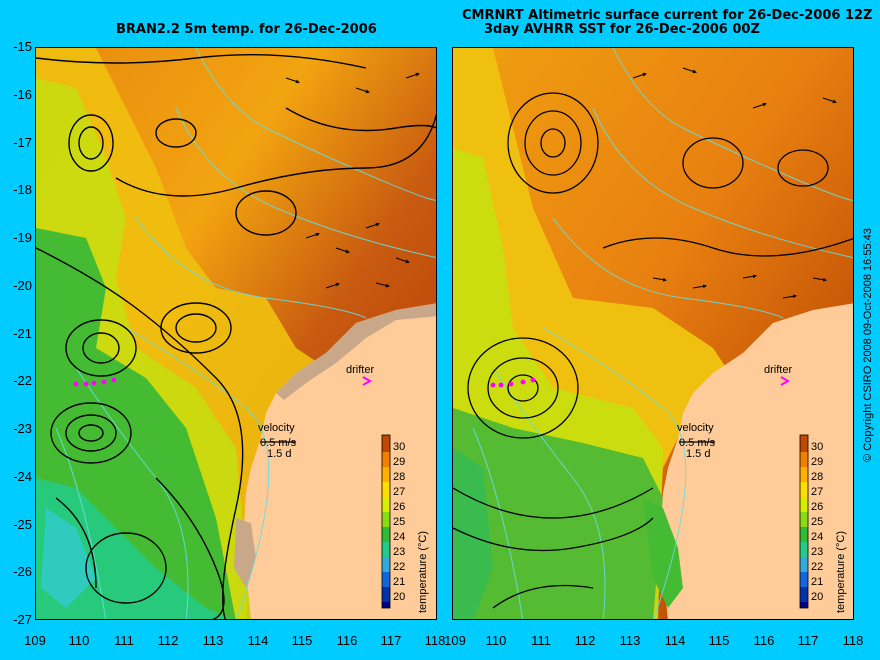 The height and width of the screenshot is (660, 880). Describe the element at coordinates (22, 46) in the screenshot. I see `y-tick-label: -15` at that location.